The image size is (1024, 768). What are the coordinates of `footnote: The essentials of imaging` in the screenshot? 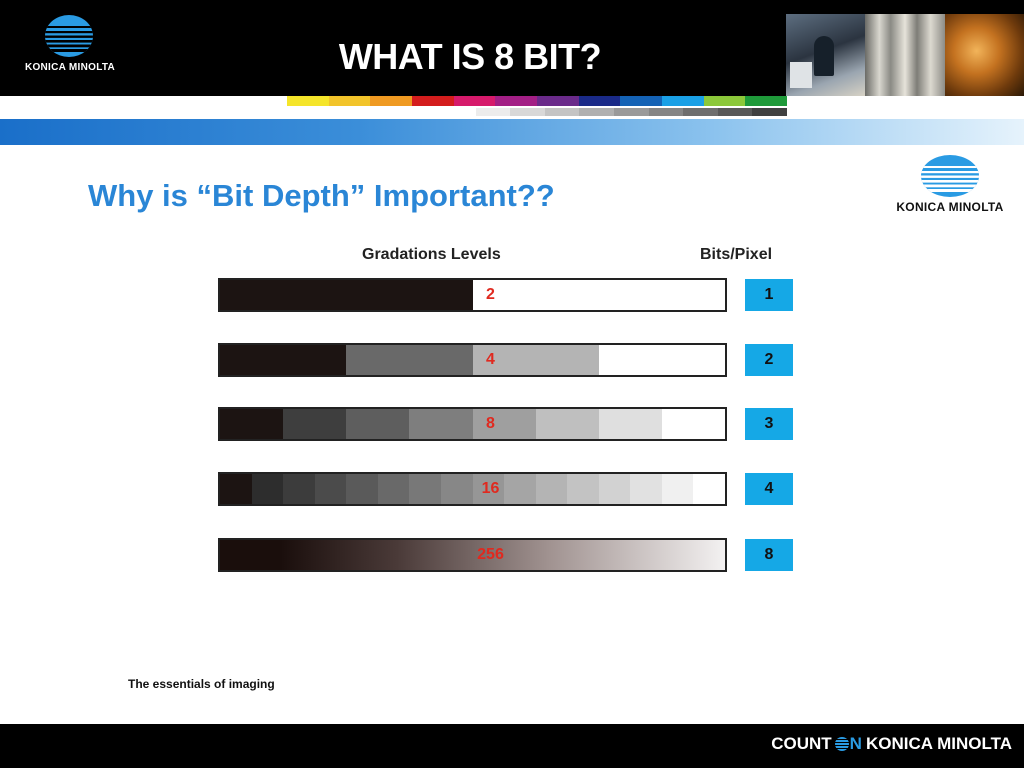 It's located at (201, 684).